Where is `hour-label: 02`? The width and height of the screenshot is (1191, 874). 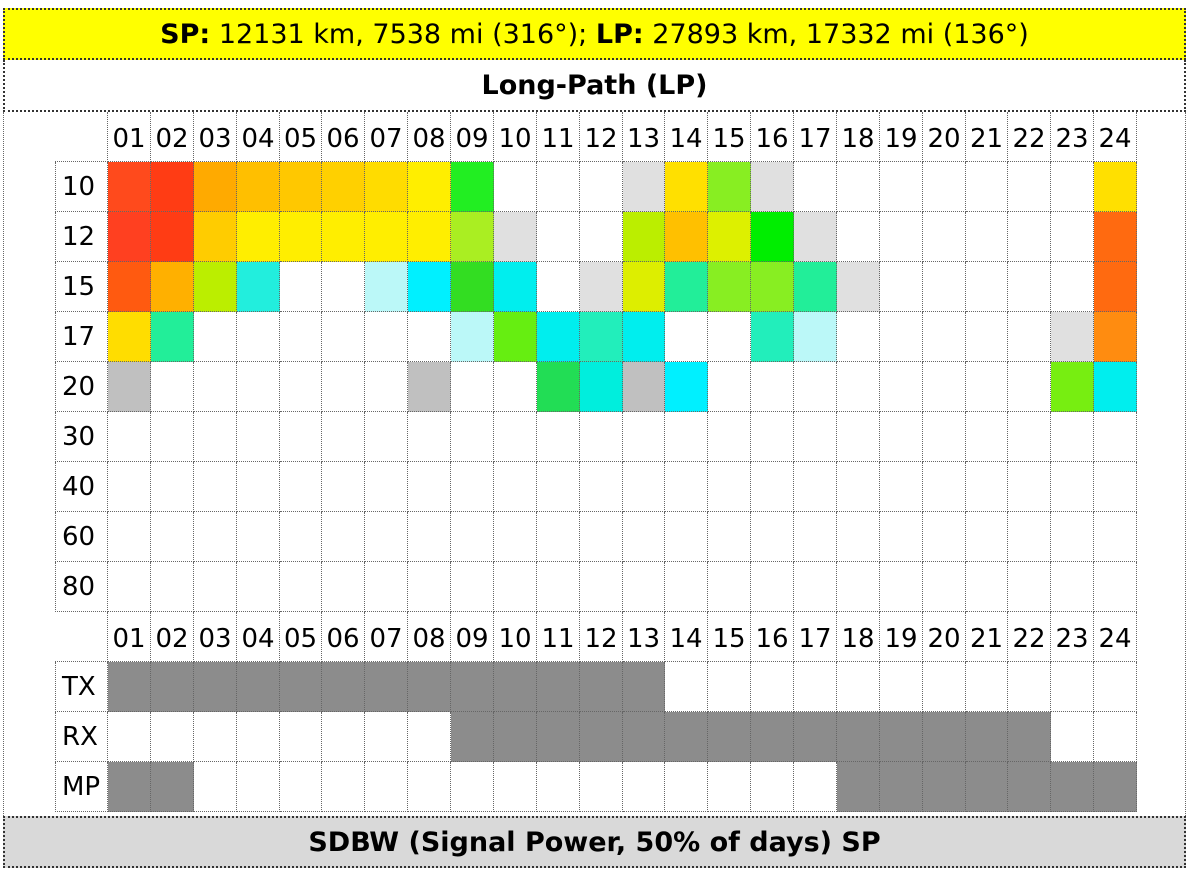 hour-label: 02 is located at coordinates (172, 637).